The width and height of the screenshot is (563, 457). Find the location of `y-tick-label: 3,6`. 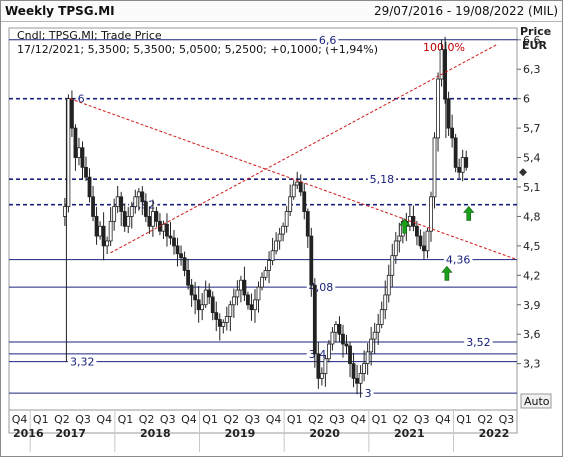

y-tick-label: 3,6 is located at coordinates (532, 334).